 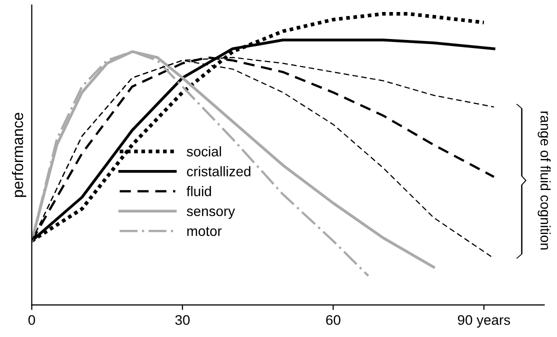 I want to click on legend-label: social, so click(x=203, y=151).